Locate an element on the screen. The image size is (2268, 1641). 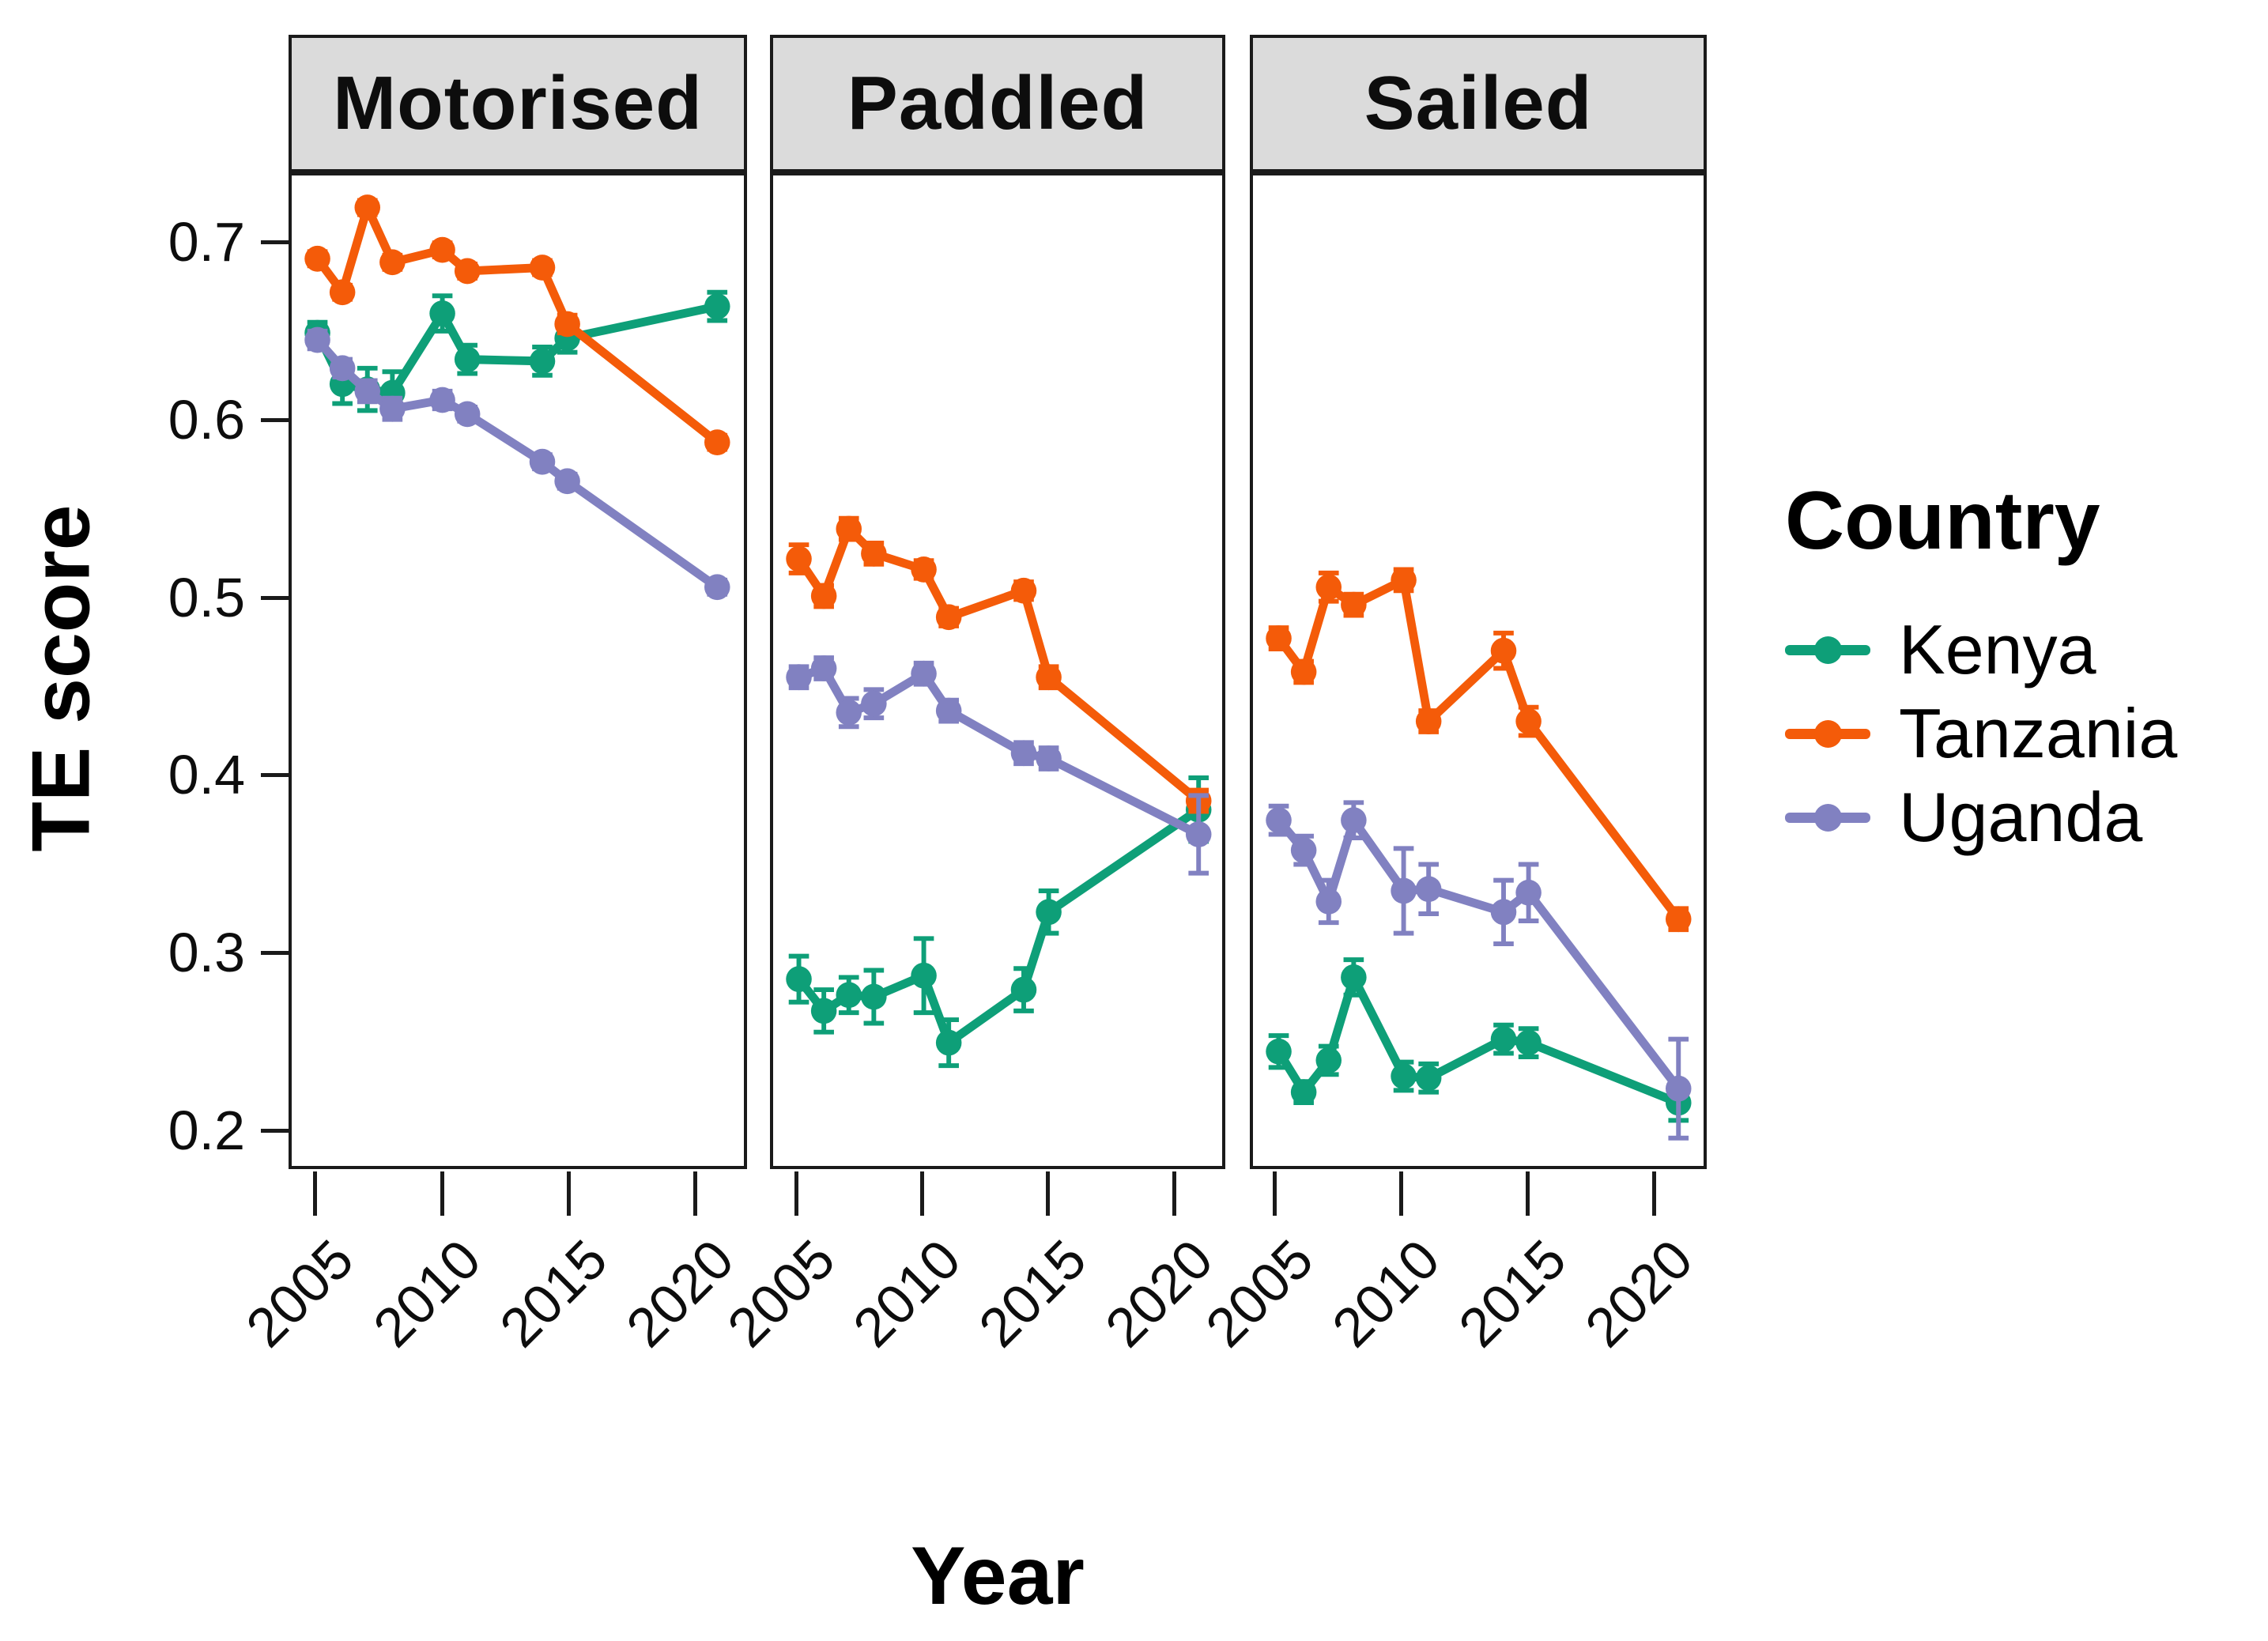
facet-label: Paddled is located at coordinates (998, 103).